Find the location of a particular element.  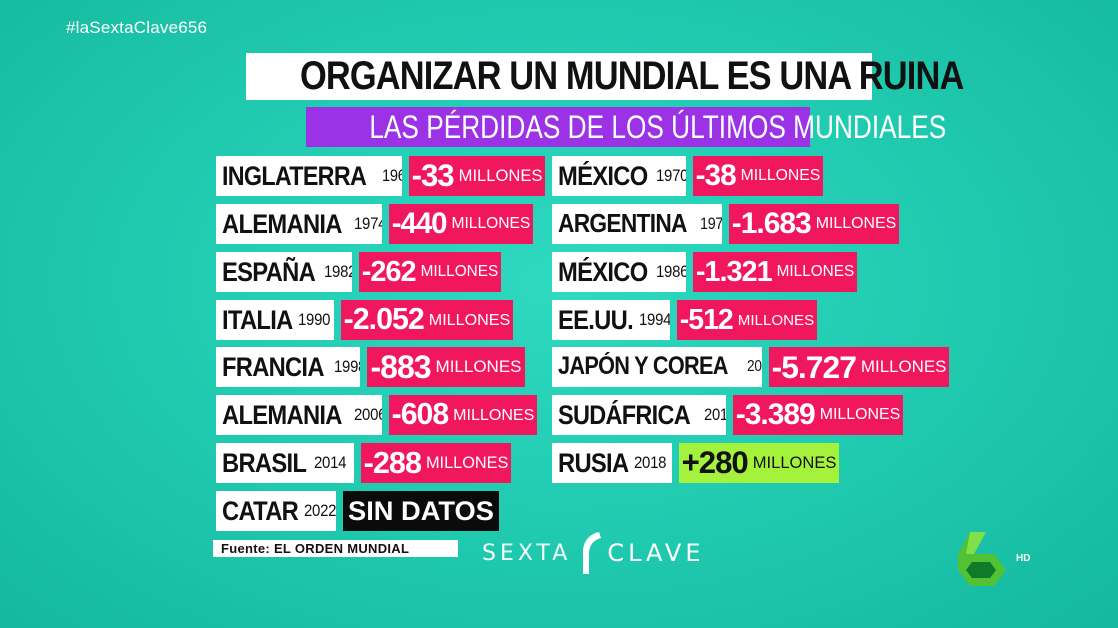

country-label: RUSIA 2018 is located at coordinates (612, 463).